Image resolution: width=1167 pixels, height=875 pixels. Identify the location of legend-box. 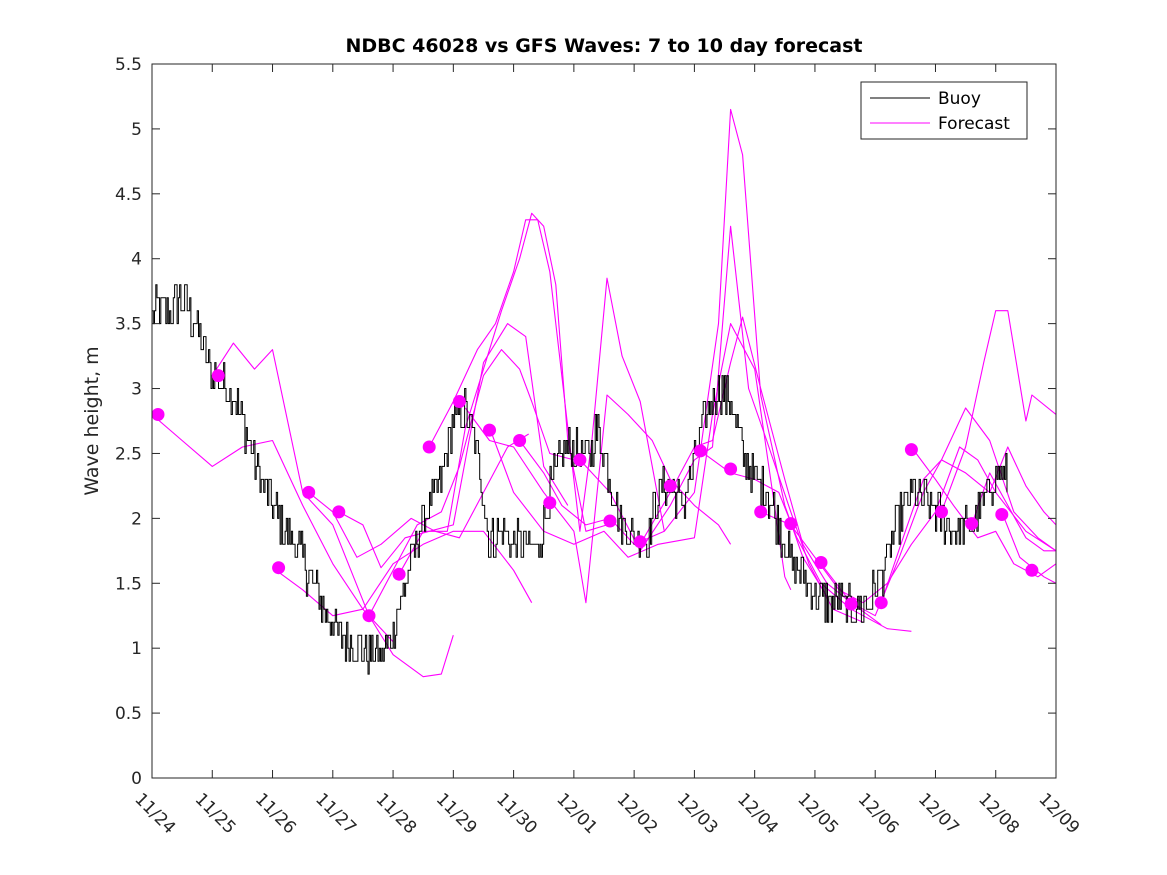
(944, 110).